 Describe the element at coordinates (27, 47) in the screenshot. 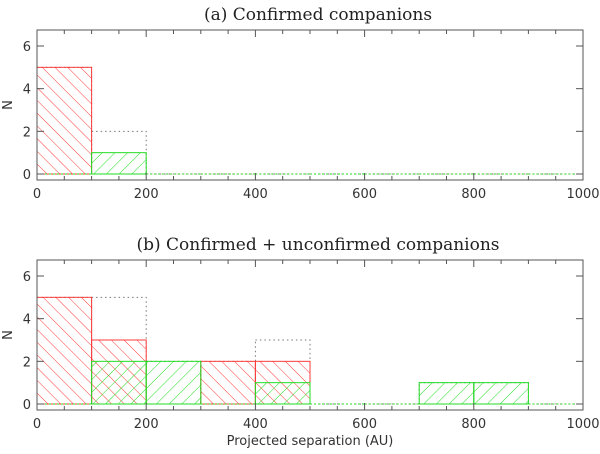

I see `panel-a-y-tick-label-3: 6` at that location.